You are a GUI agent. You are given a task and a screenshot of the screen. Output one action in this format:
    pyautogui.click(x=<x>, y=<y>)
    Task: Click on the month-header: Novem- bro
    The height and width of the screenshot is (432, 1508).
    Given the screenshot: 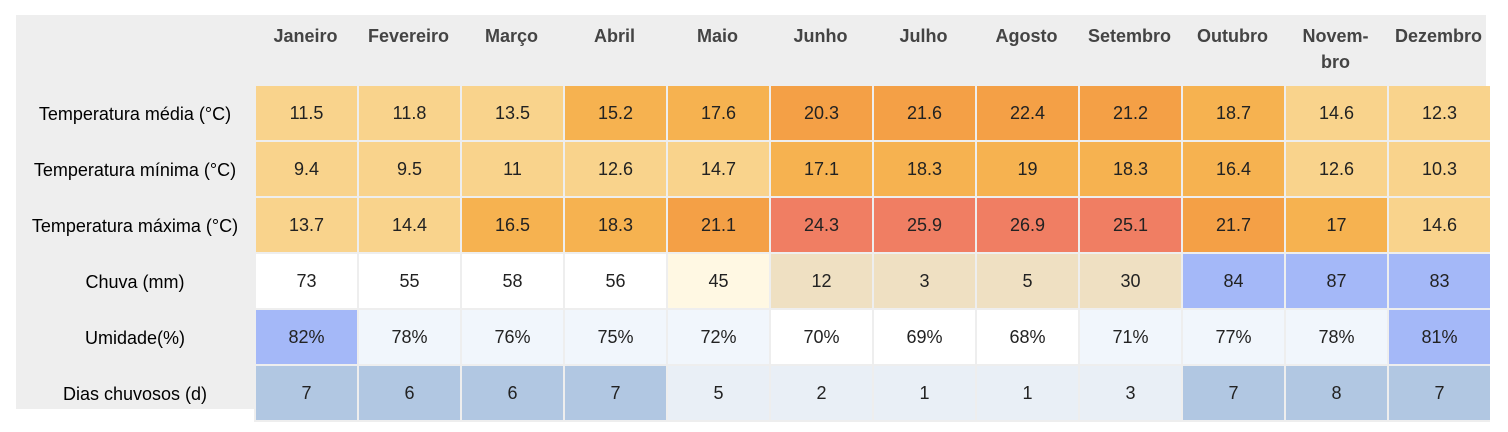 What is the action you would take?
    pyautogui.click(x=1335, y=50)
    